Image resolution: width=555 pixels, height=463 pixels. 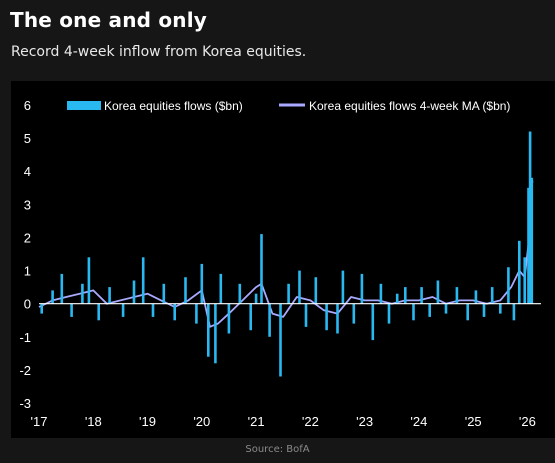 I want to click on x-tick-label: '23, so click(x=364, y=421).